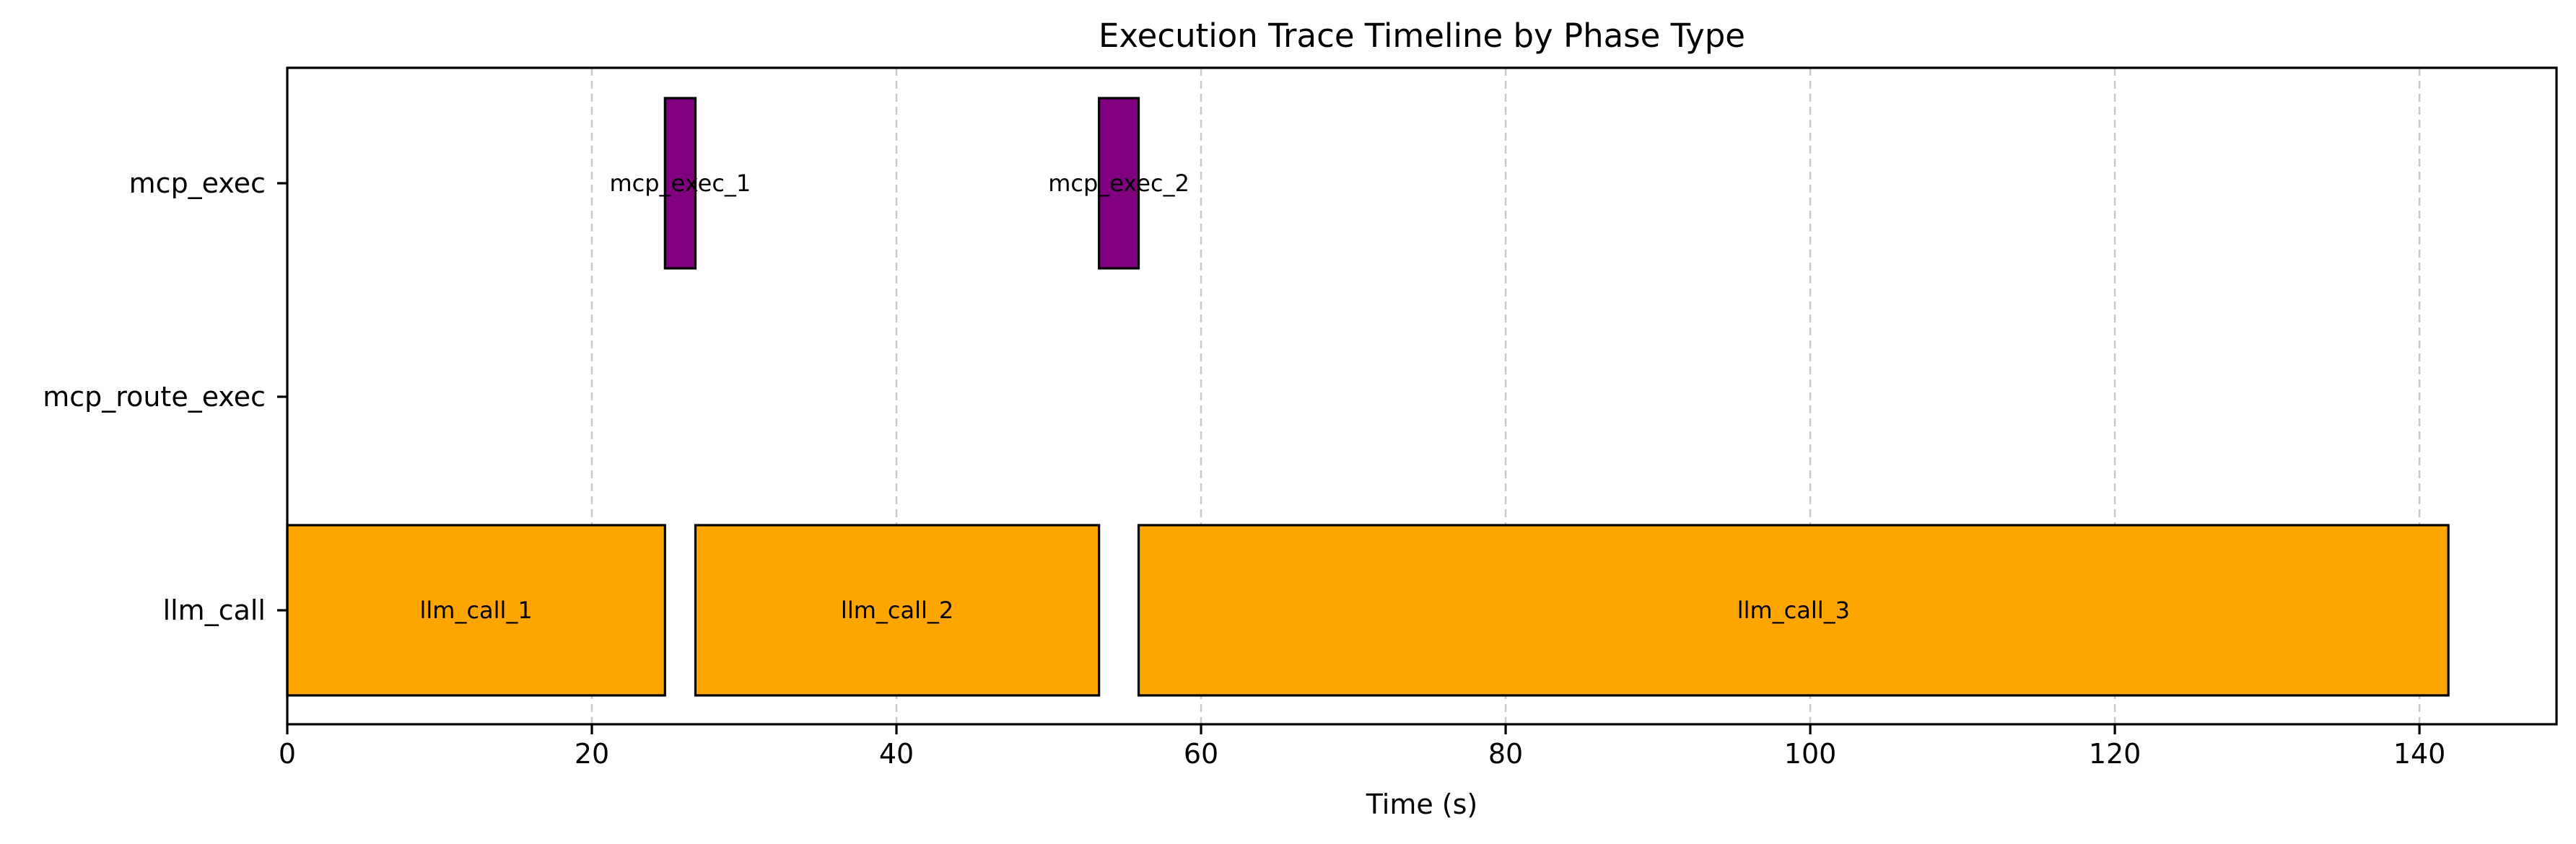 The image size is (2576, 844). I want to click on phase-label-mcp-exec-2: mcp_exec_2, so click(1118, 183).